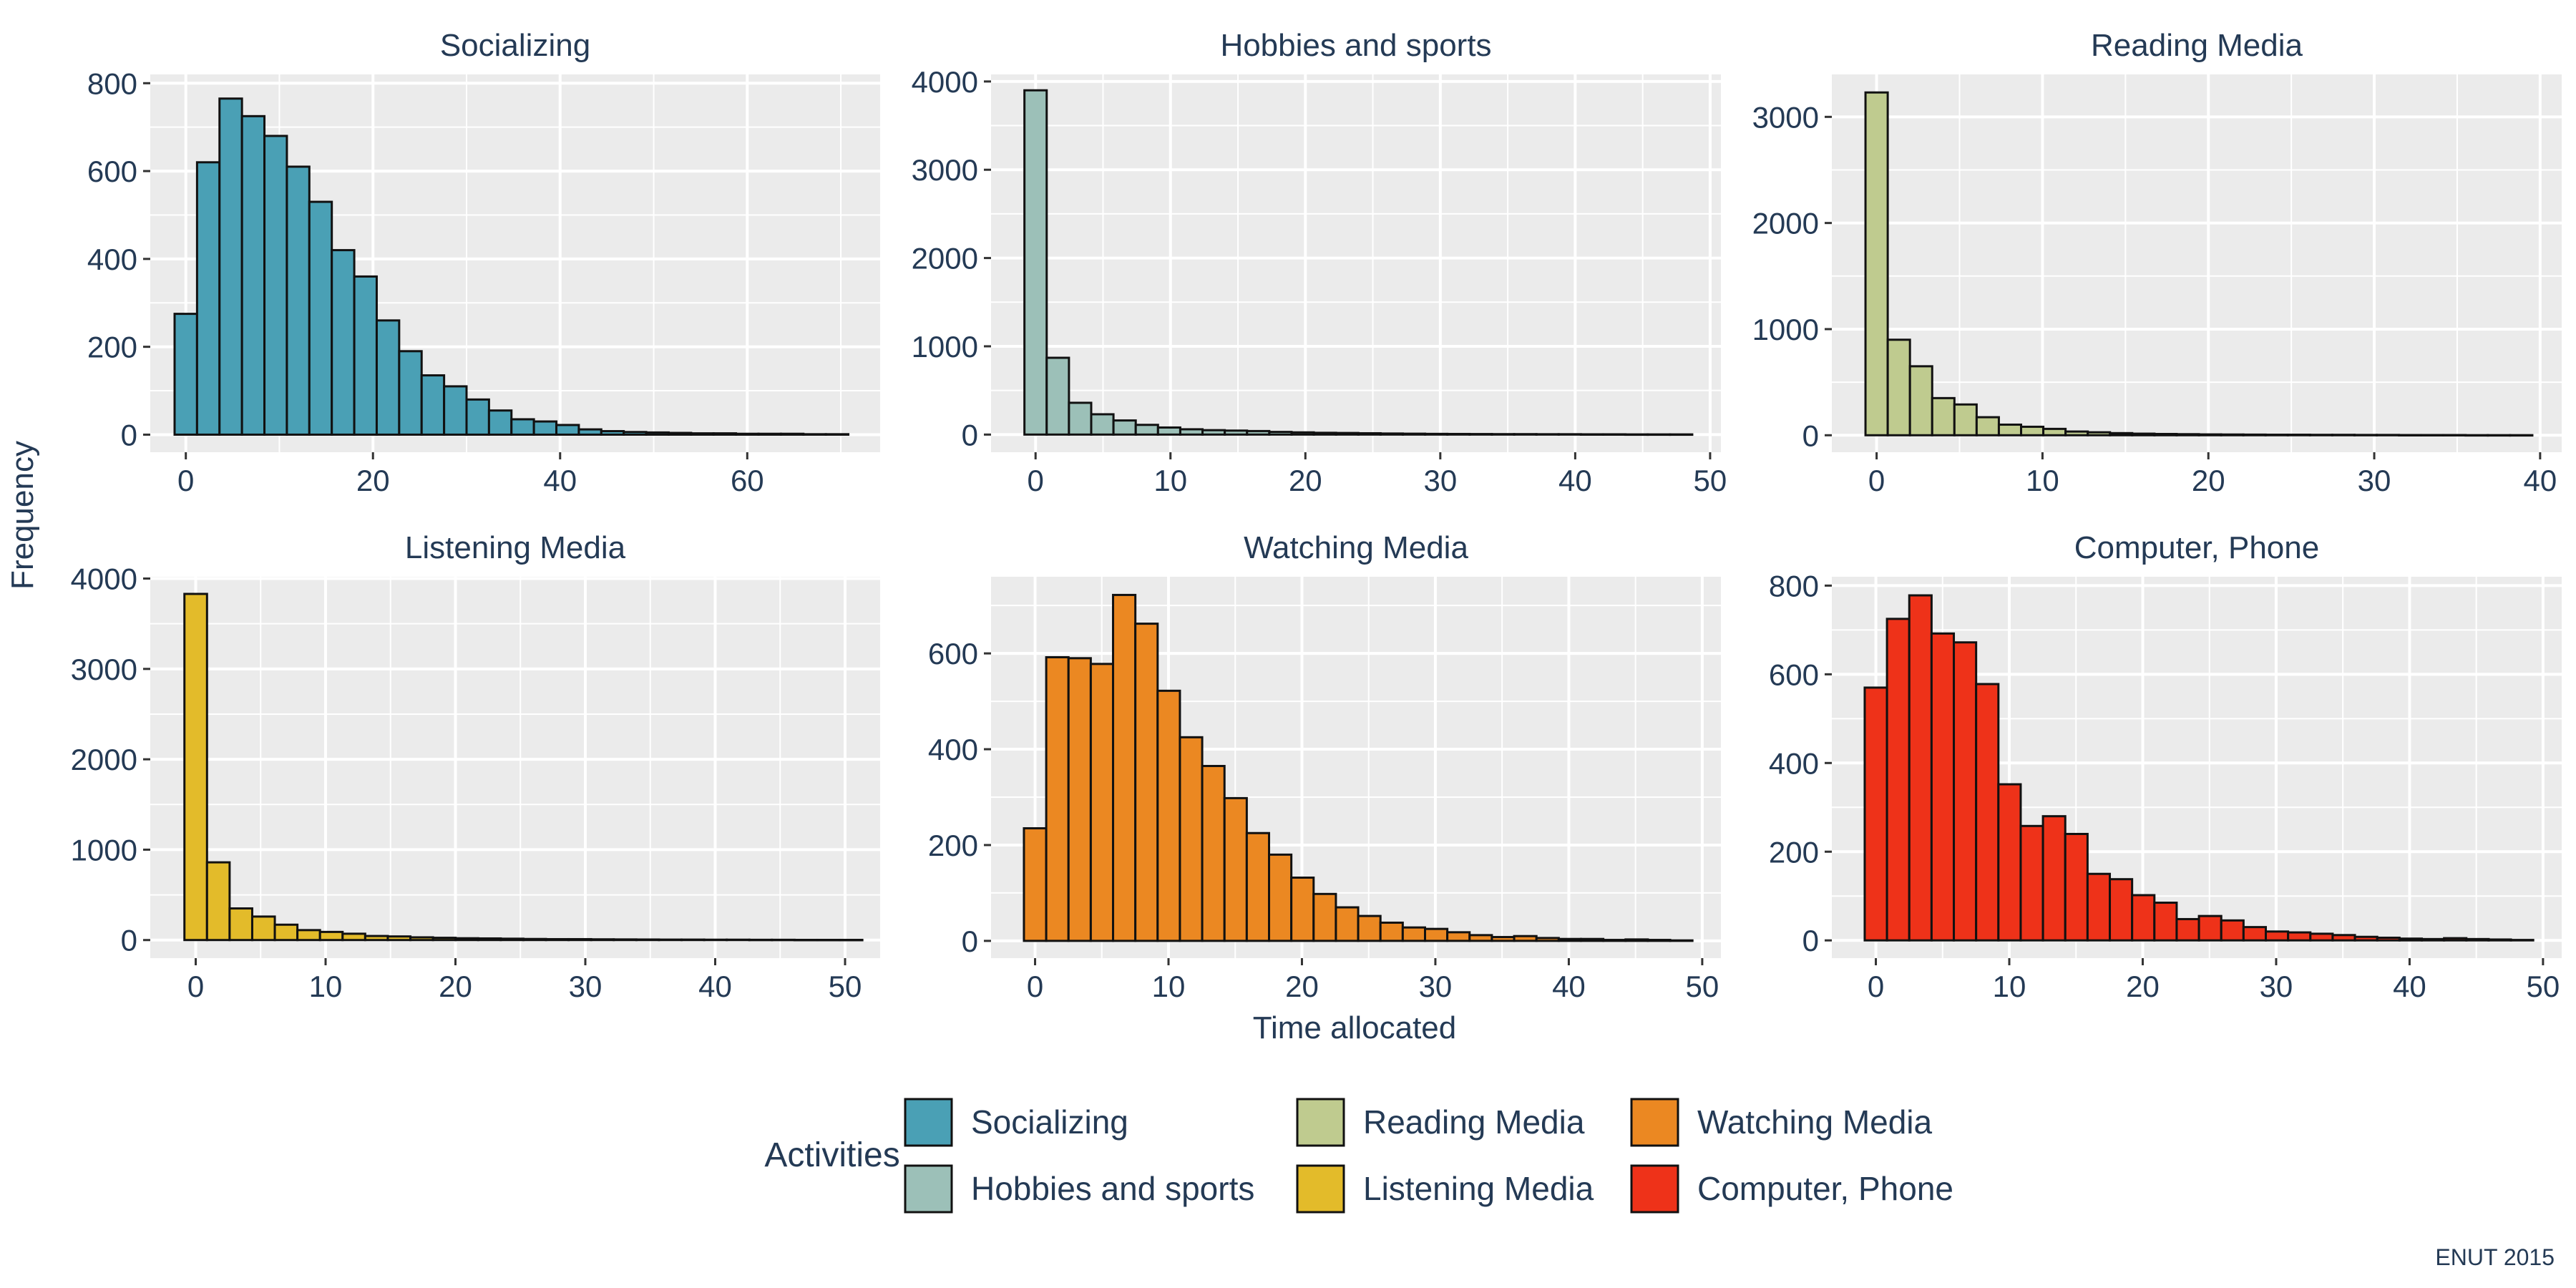 Image resolution: width=2576 pixels, height=1288 pixels. I want to click on y-tick-label: 1000, so click(1785, 329).